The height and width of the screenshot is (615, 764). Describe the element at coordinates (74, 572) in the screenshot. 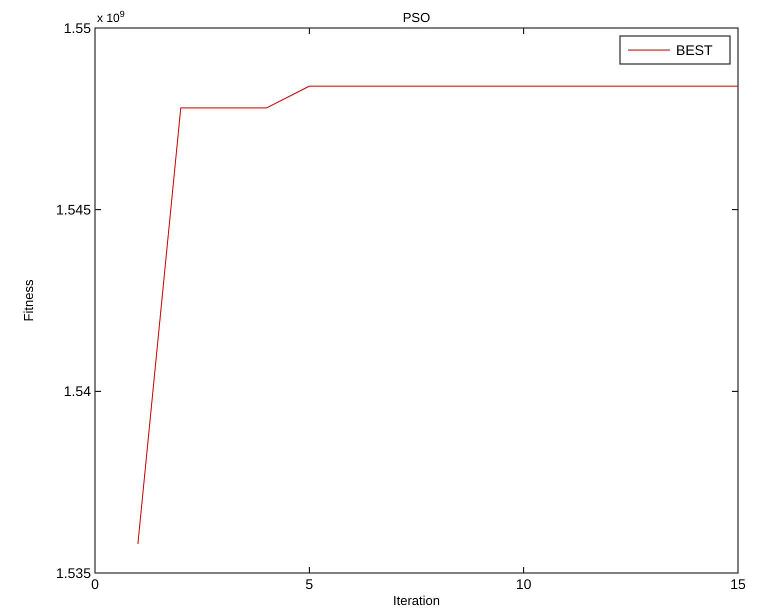

I see `y-tick-label: 1.535` at that location.